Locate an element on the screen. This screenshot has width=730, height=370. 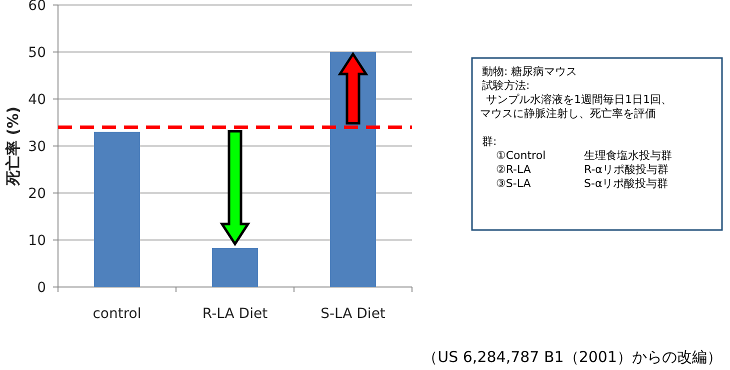
y-tick-label: 30 is located at coordinates (37, 147).